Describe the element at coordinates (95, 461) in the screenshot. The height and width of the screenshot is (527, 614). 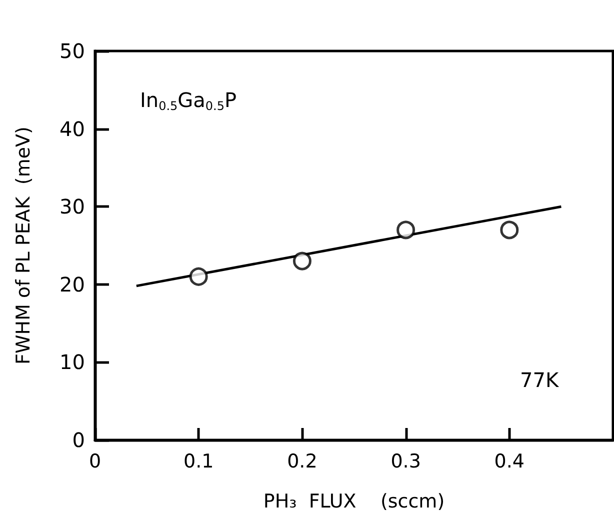
I see `x-tick-label: 0` at that location.